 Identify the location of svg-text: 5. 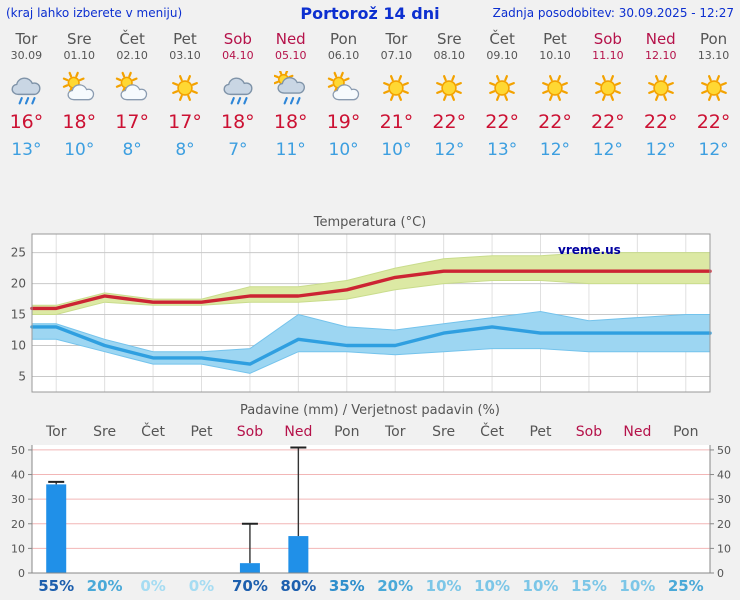
(22, 377).